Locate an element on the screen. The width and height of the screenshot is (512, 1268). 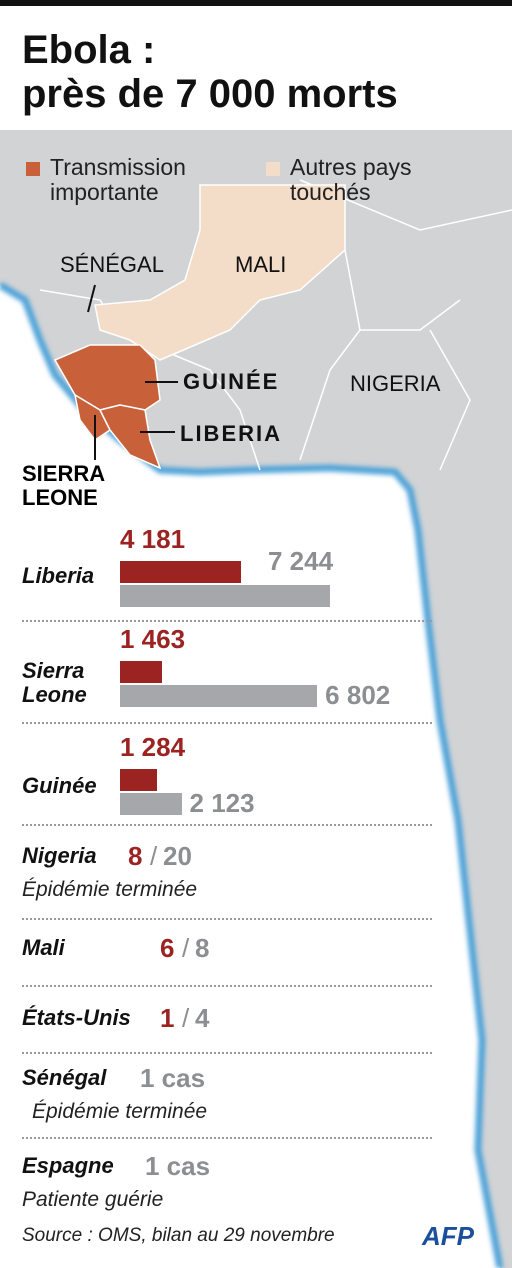
country-name: Nigeria is located at coordinates (59, 855).